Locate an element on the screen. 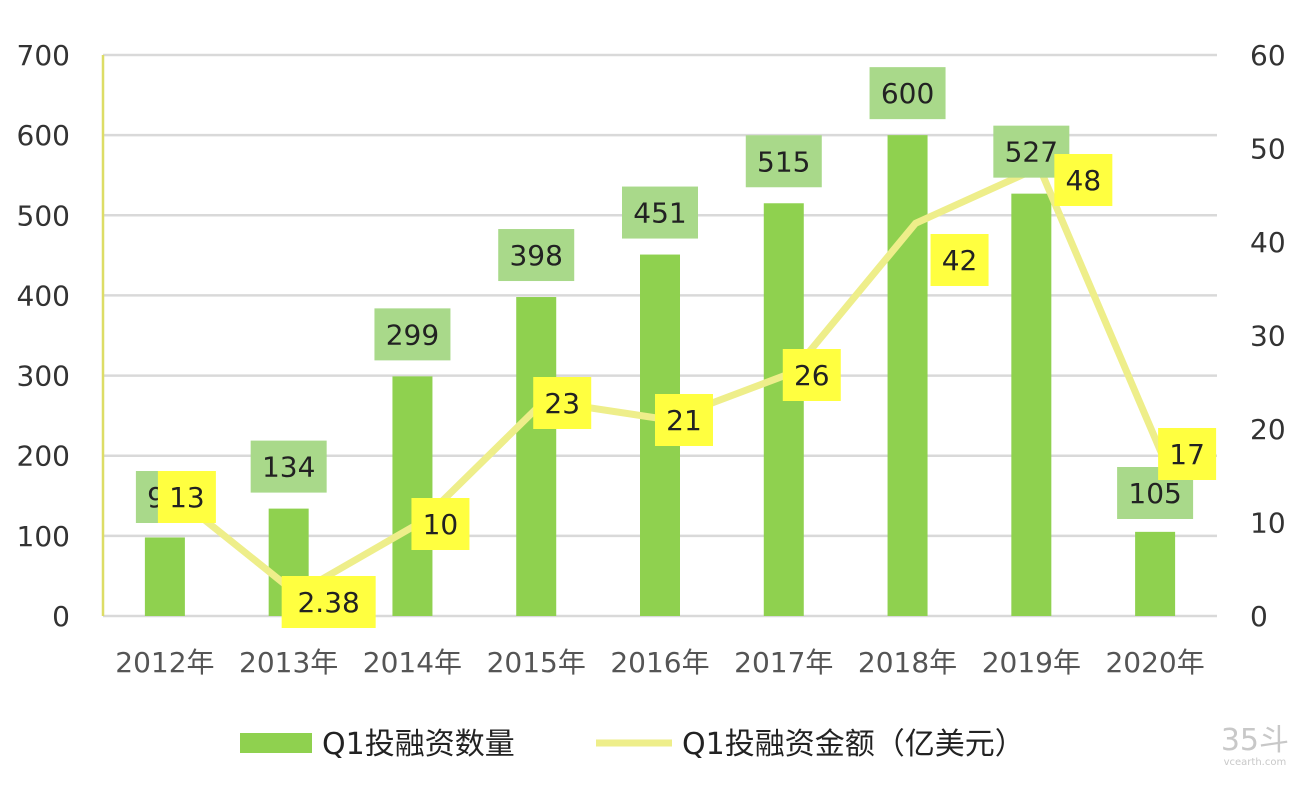 Image resolution: width=1303 pixels, height=786 pixels. legend: Q1投融资数量 Q1投融资金额（亿美元） is located at coordinates (632, 744).